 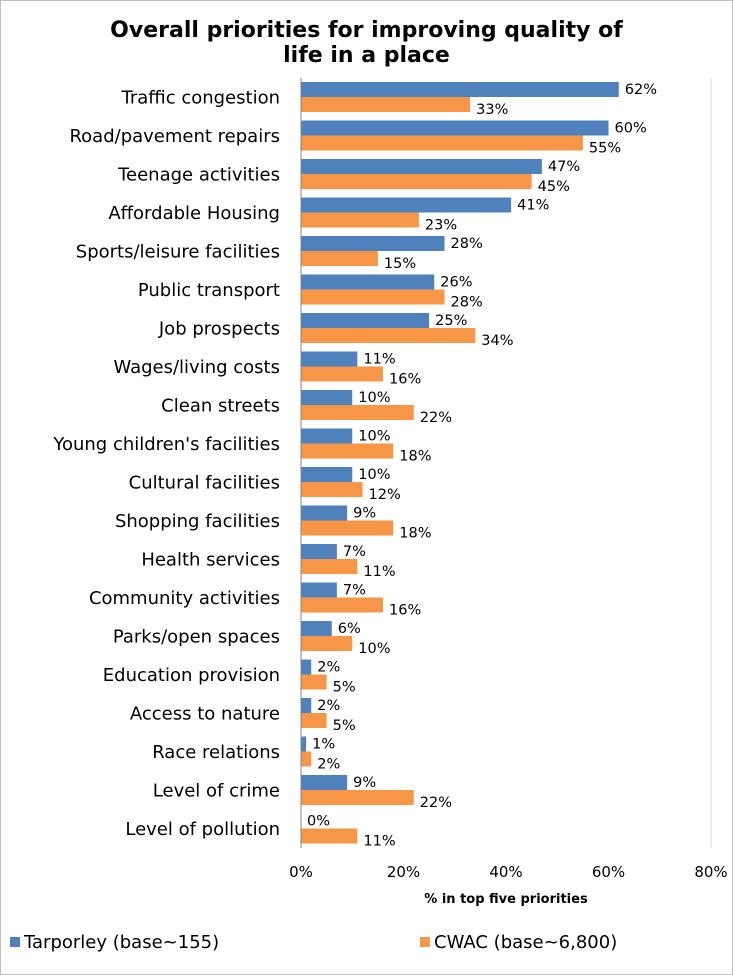 What do you see at coordinates (323, 745) in the screenshot?
I see `data-label: 1%` at bounding box center [323, 745].